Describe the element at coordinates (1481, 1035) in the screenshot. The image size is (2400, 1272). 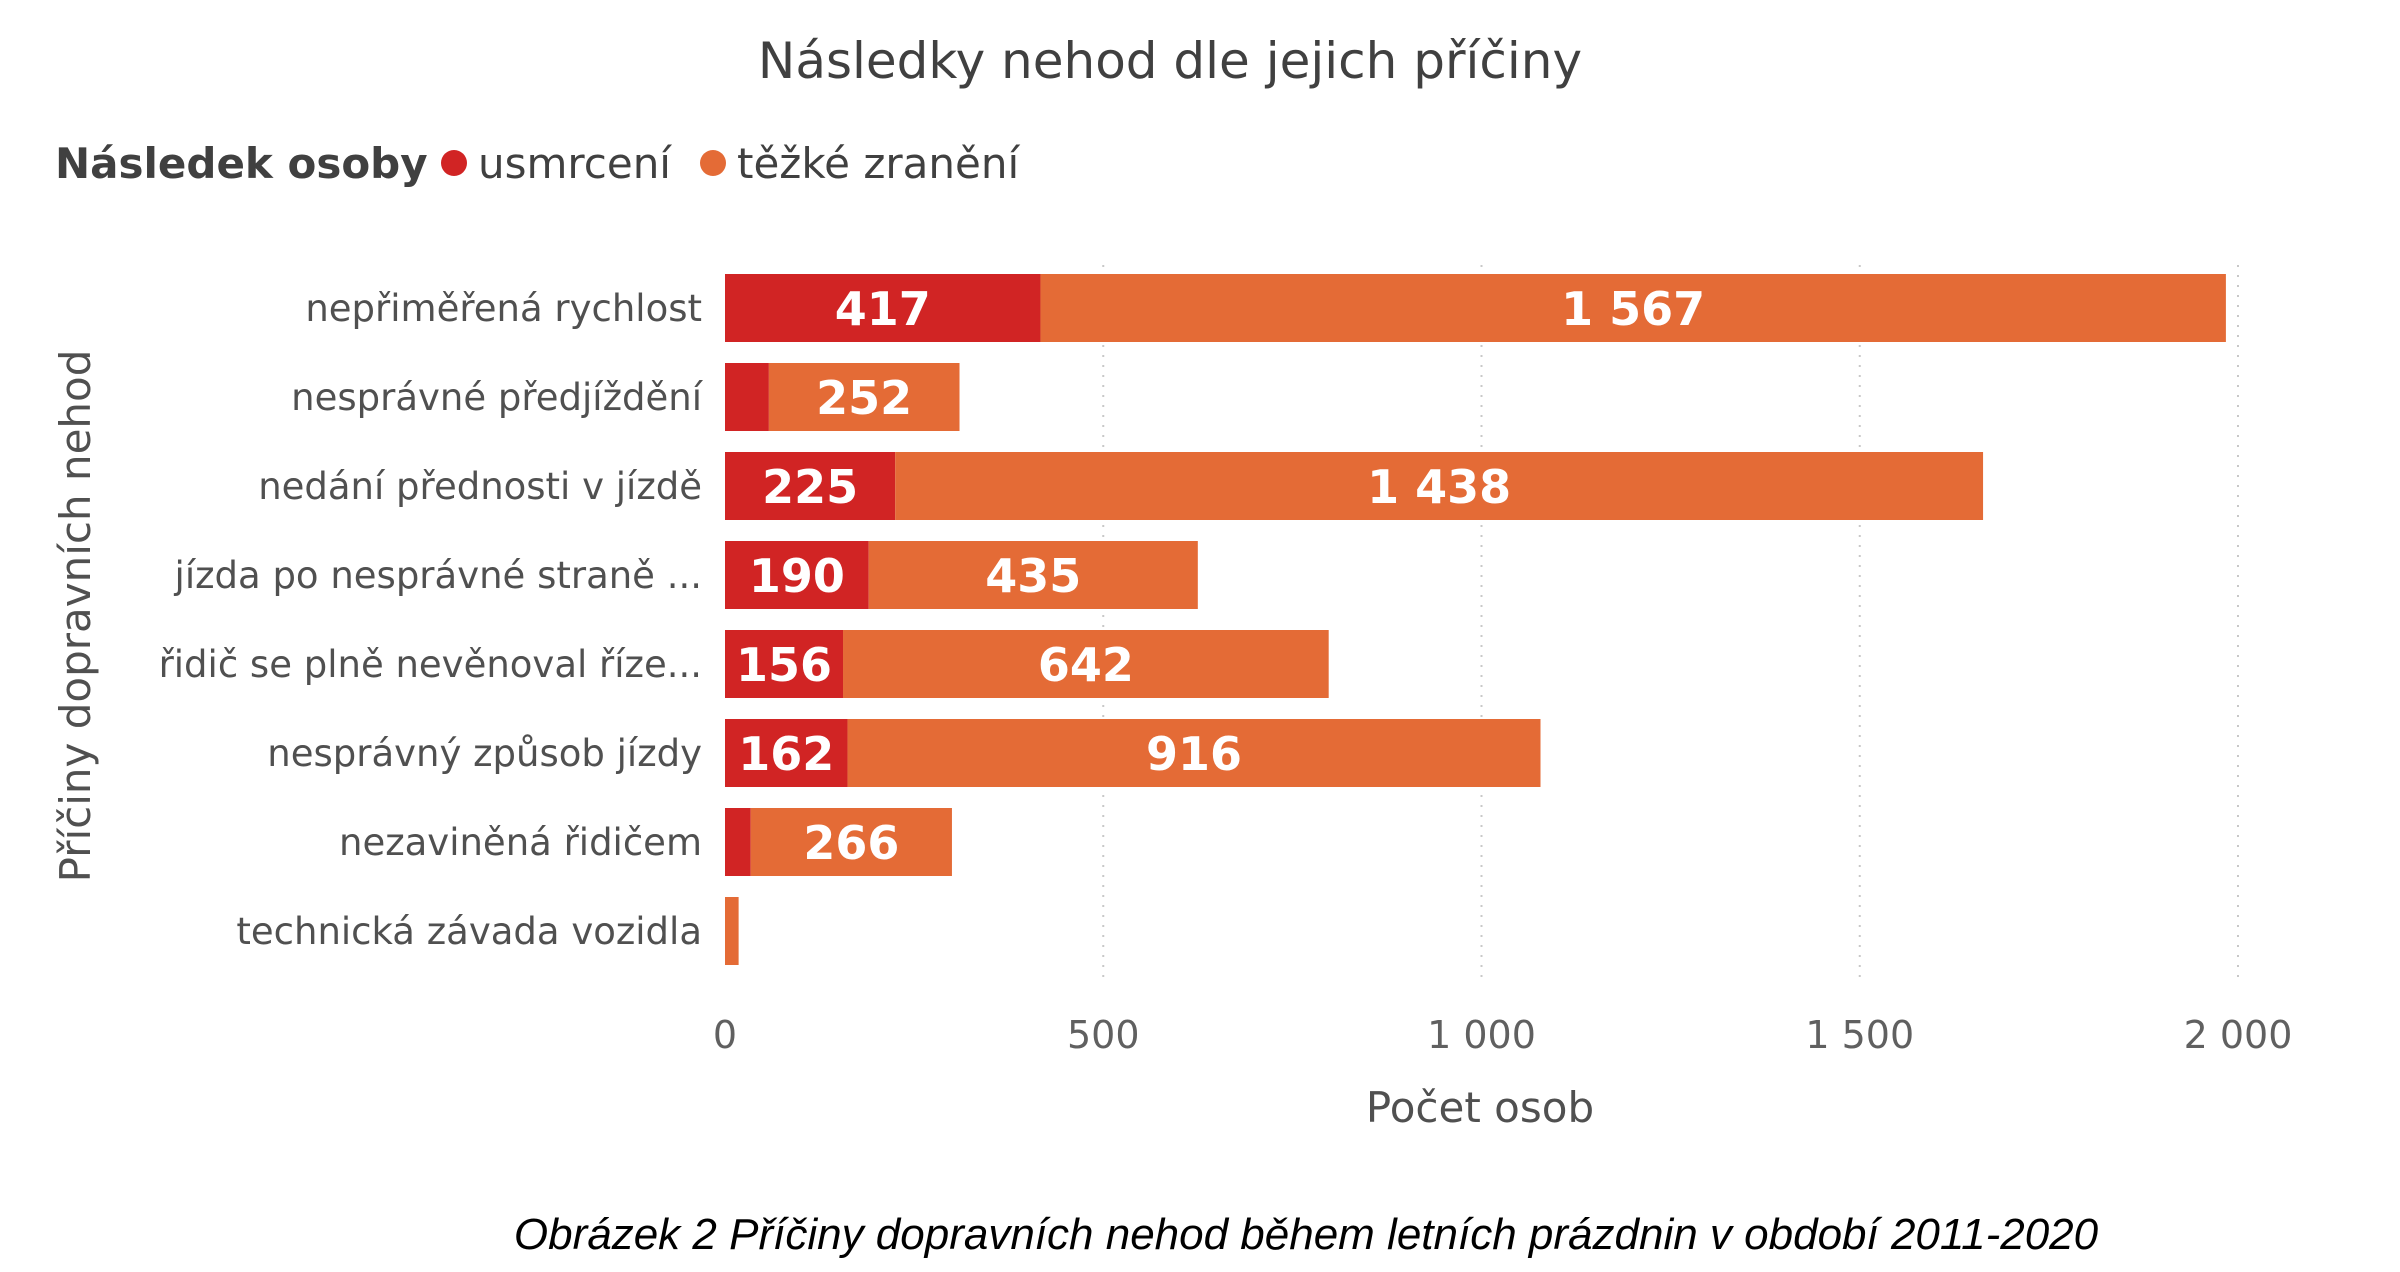
I see `x-tick-label: 1 000` at that location.